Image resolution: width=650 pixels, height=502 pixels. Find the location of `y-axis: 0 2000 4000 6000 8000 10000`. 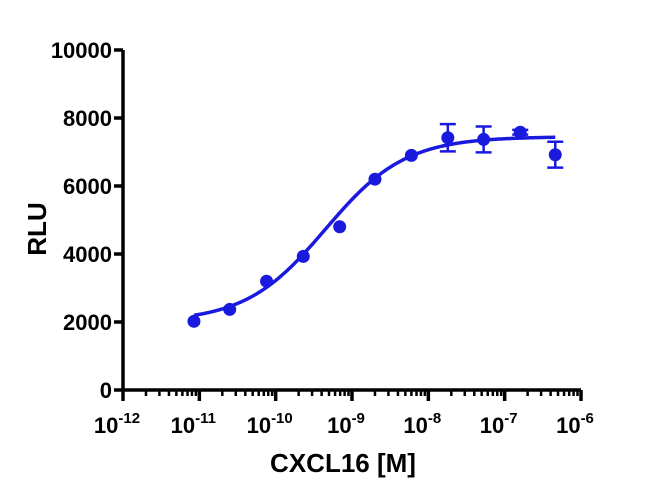

y-axis: 0 2000 4000 6000 8000 10000 is located at coordinates (88, 220).